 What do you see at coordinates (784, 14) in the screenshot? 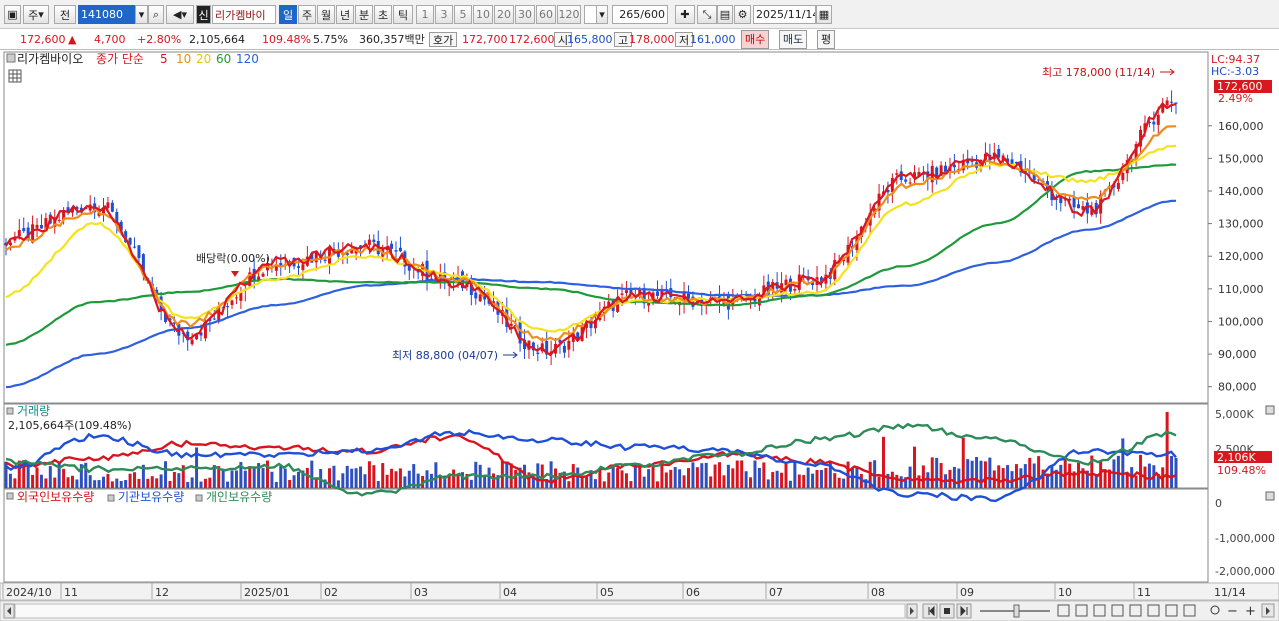
I see `date-field: 2025/11/14` at bounding box center [784, 14].